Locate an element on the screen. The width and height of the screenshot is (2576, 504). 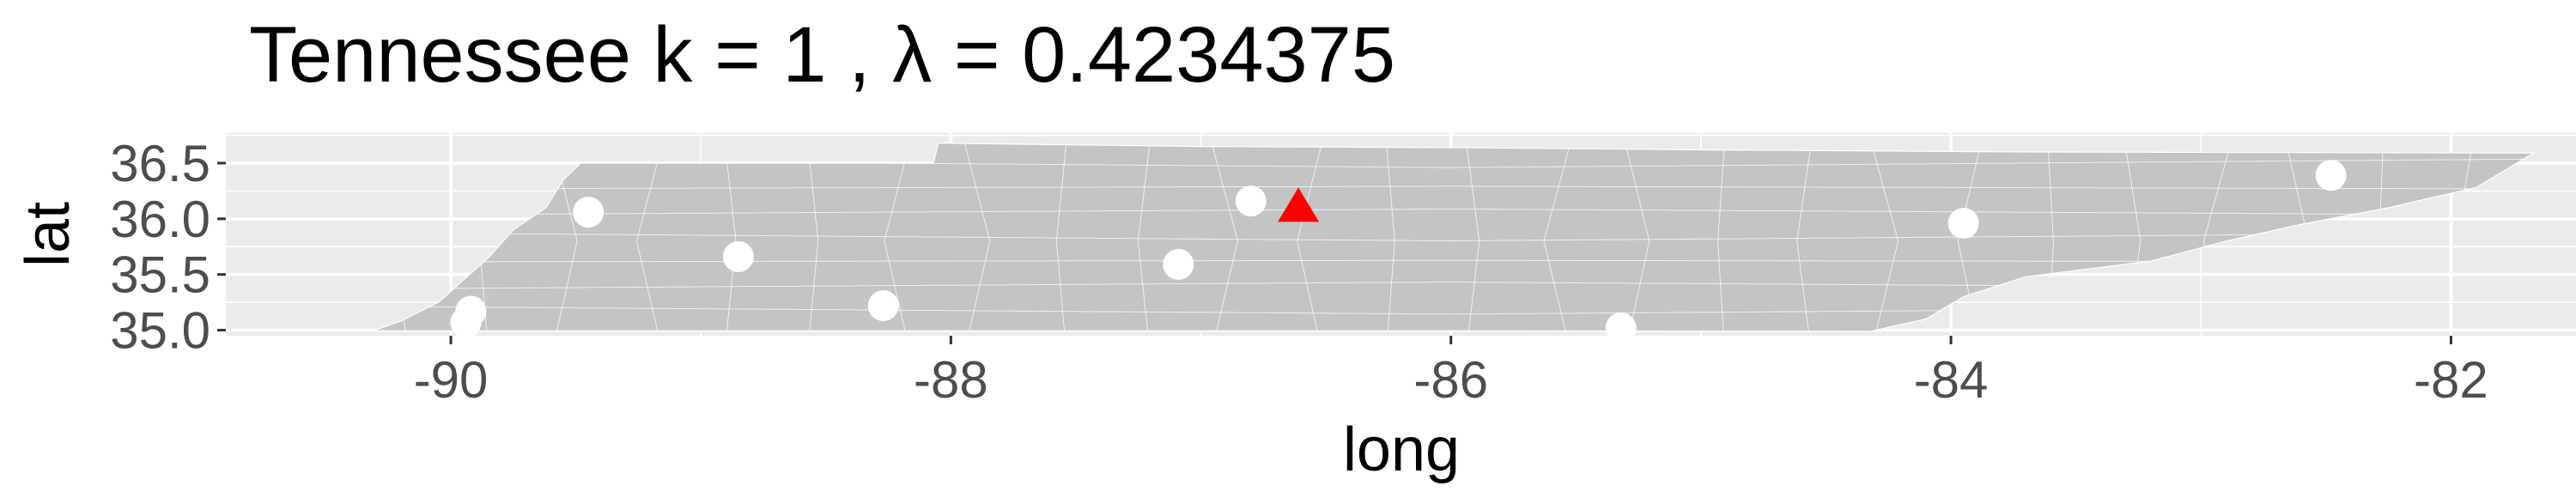
y-axis-label: lat is located at coordinates (48, 235).